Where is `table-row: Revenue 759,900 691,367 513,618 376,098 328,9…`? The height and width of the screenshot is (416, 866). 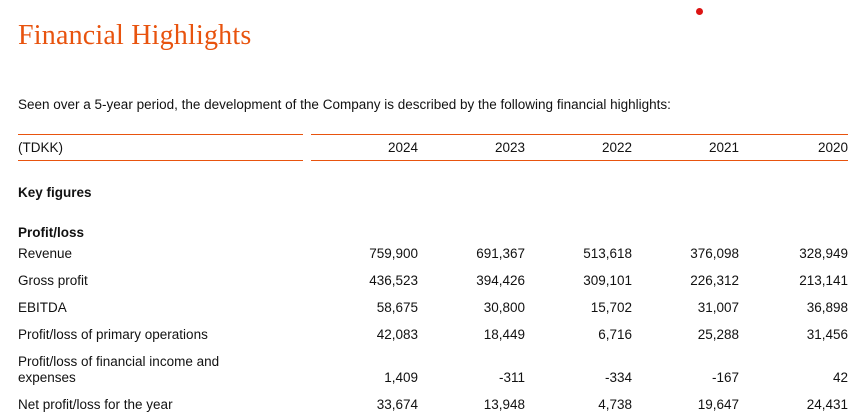
table-row: Revenue 759,900 691,367 513,618 376,098 328,9… is located at coordinates (433, 254).